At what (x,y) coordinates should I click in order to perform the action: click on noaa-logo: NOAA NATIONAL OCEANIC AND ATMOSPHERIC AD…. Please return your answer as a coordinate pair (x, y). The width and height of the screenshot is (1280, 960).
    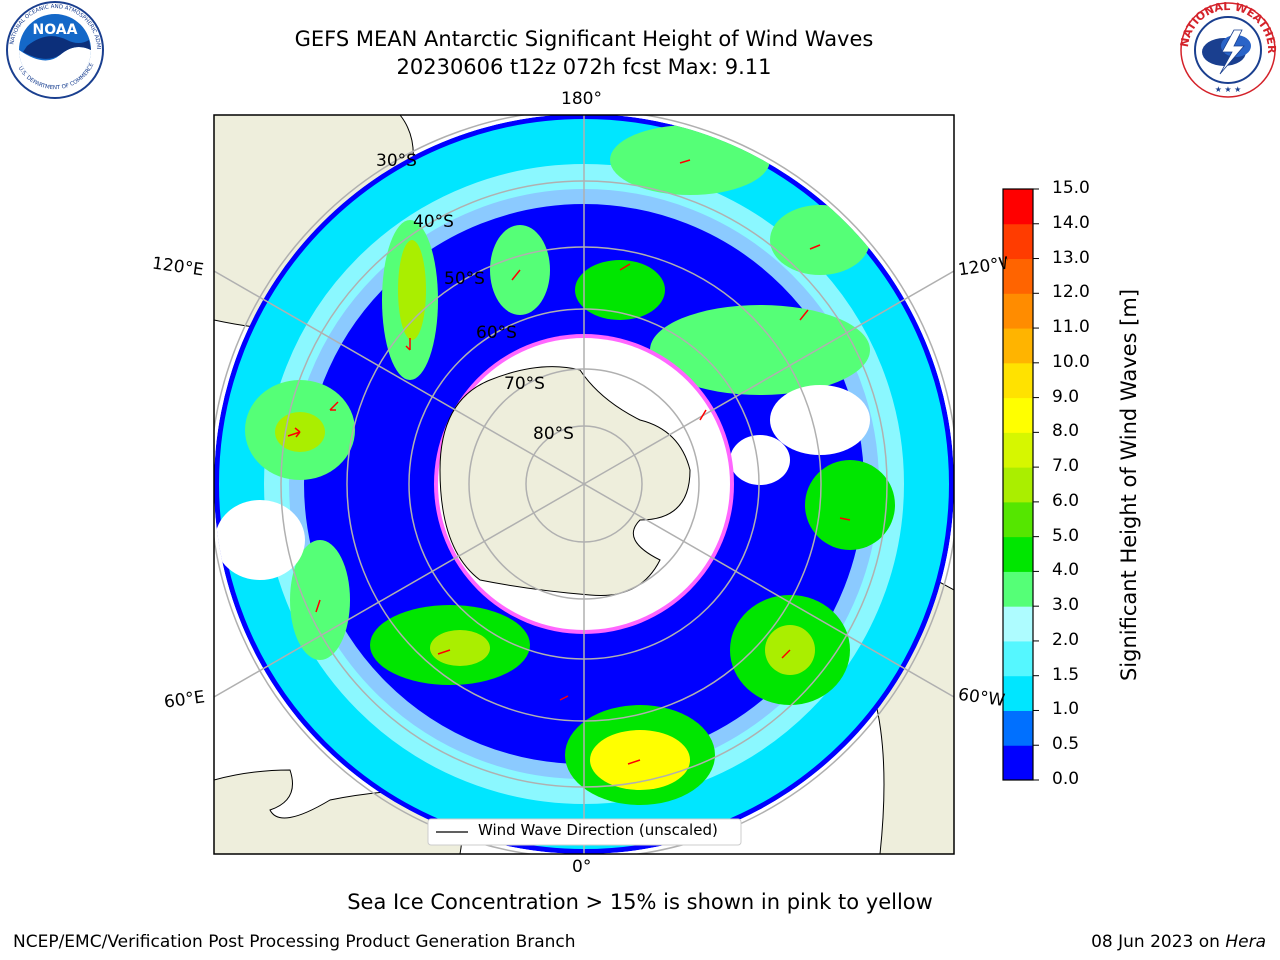
    Looking at the image, I should click on (54, 49).